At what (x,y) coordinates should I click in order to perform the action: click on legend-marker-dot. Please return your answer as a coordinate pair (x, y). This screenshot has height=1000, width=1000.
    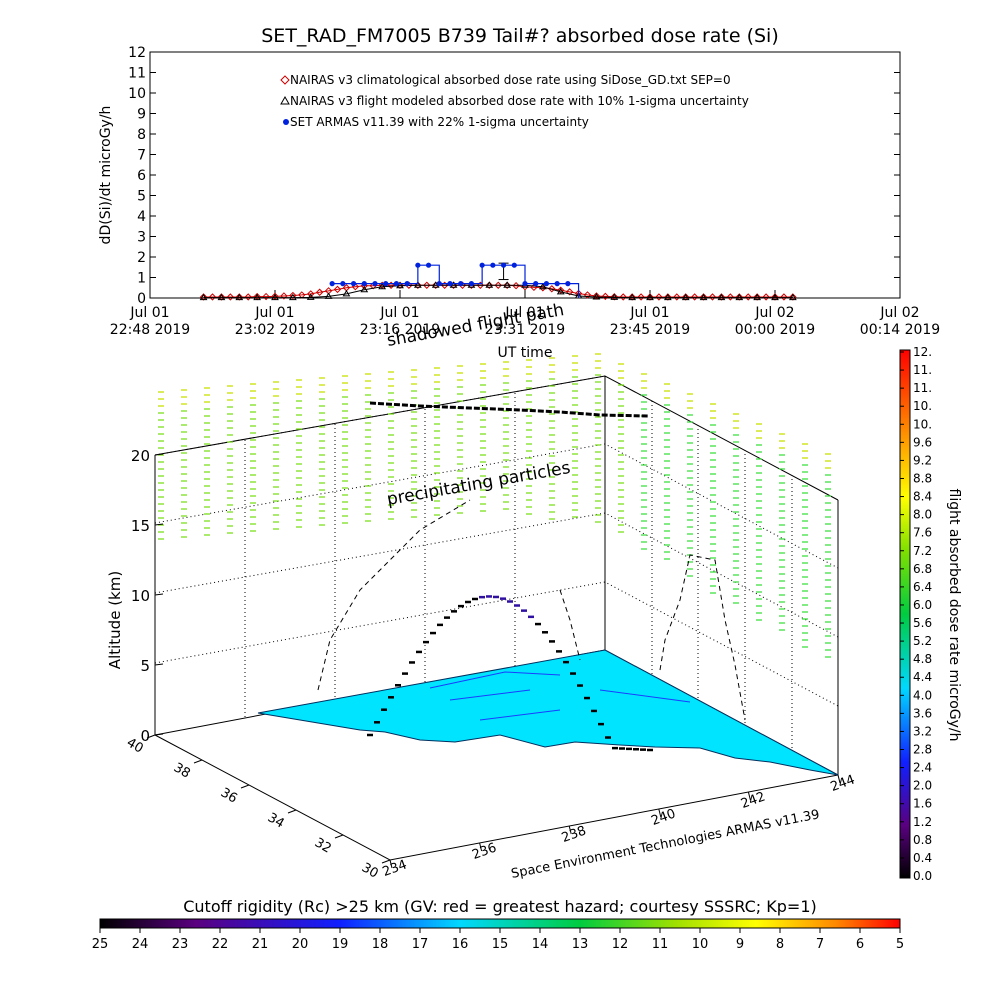
    Looking at the image, I should click on (286, 122).